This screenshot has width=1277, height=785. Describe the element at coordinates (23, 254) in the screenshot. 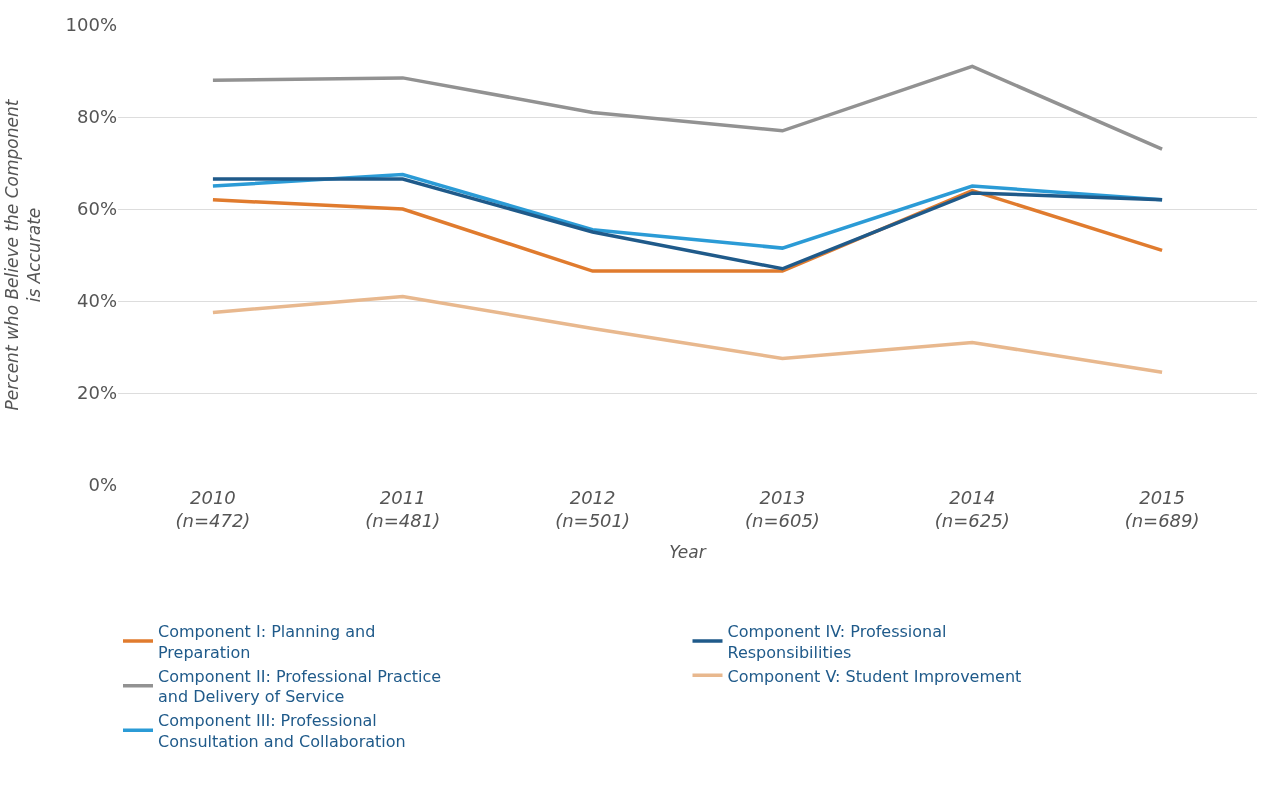

I see `y-axis-title: Percent who Believe the Component is Accurate` at that location.